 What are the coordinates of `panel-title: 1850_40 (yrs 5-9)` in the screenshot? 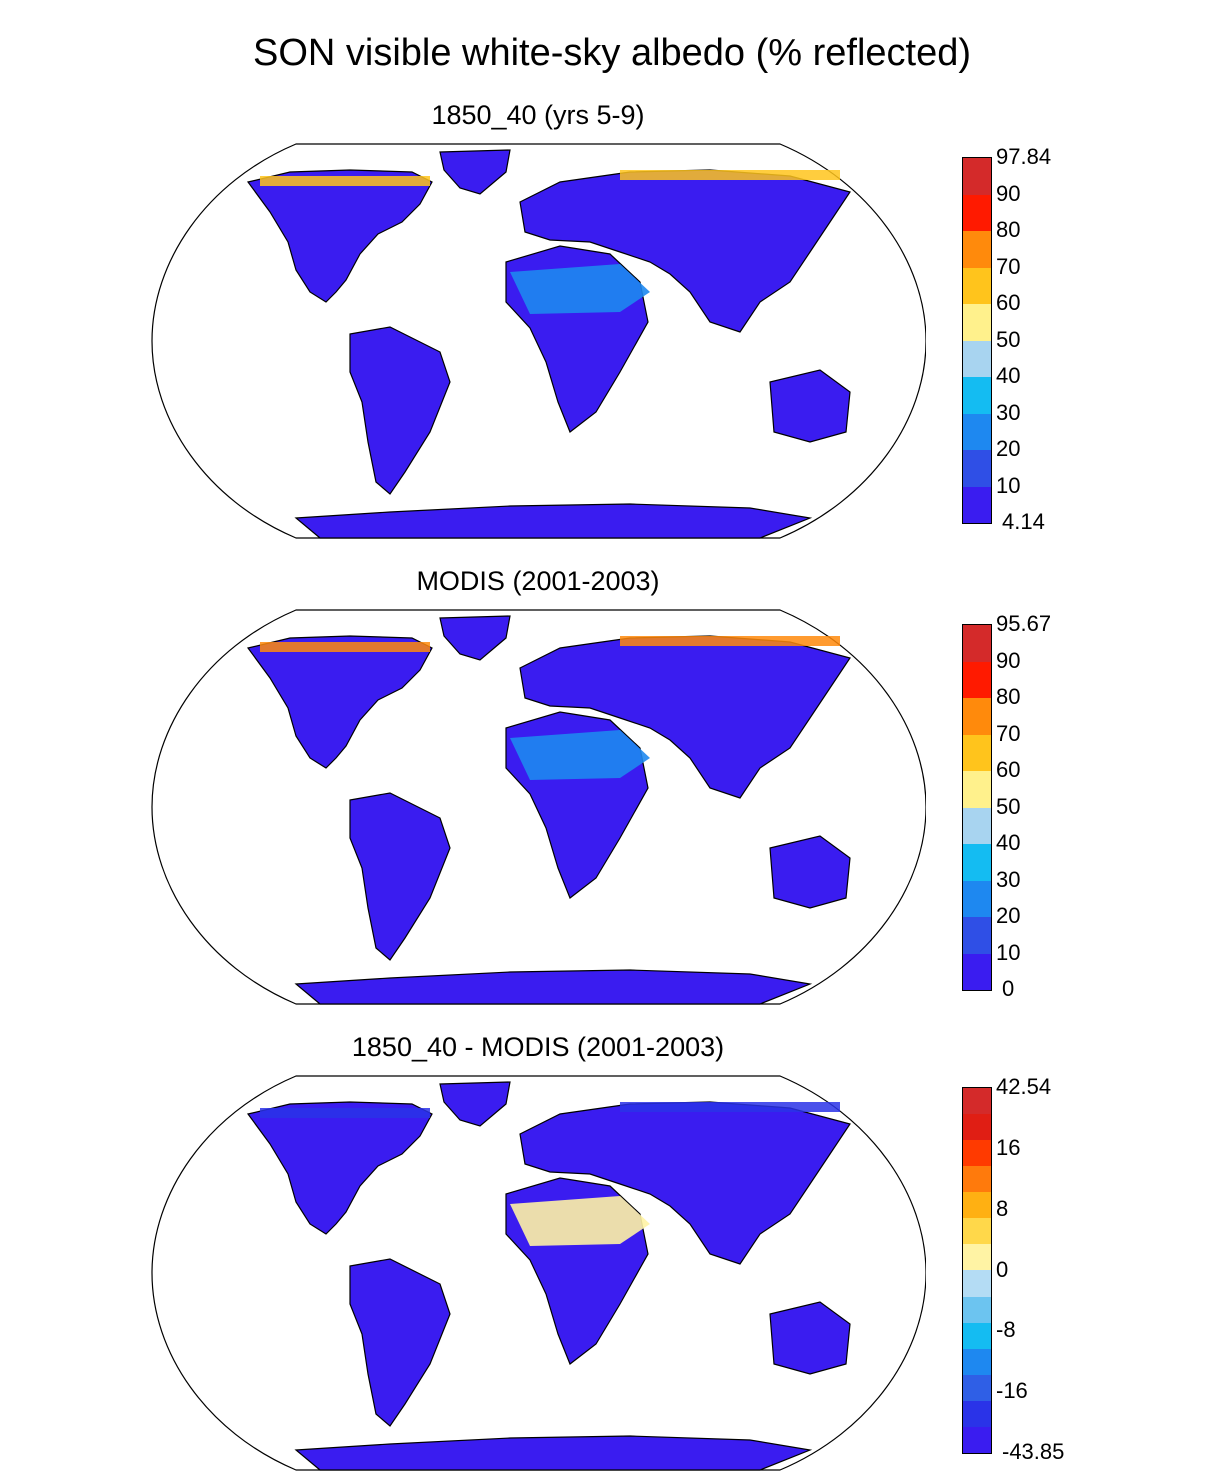 It's located at (538, 115).